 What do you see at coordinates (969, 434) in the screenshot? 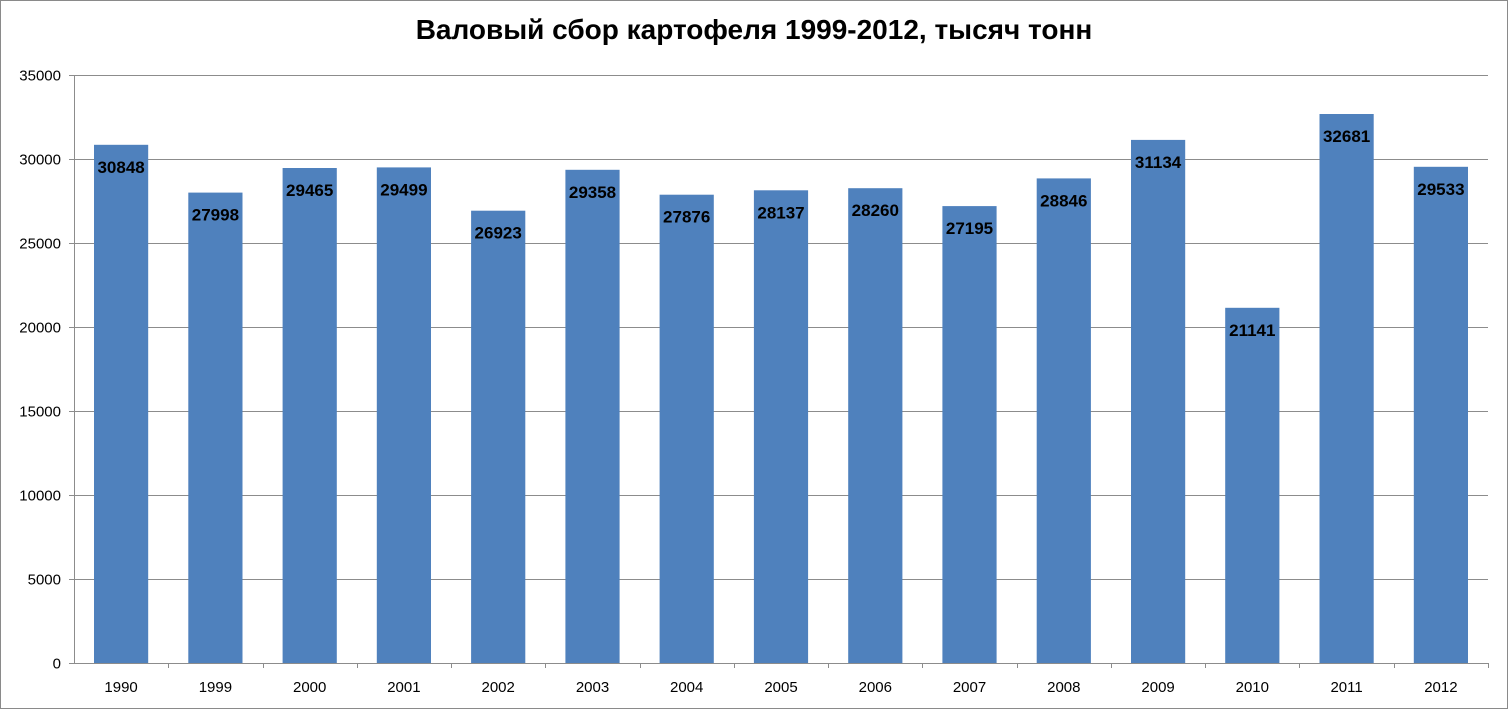
I see `bar-2007` at bounding box center [969, 434].